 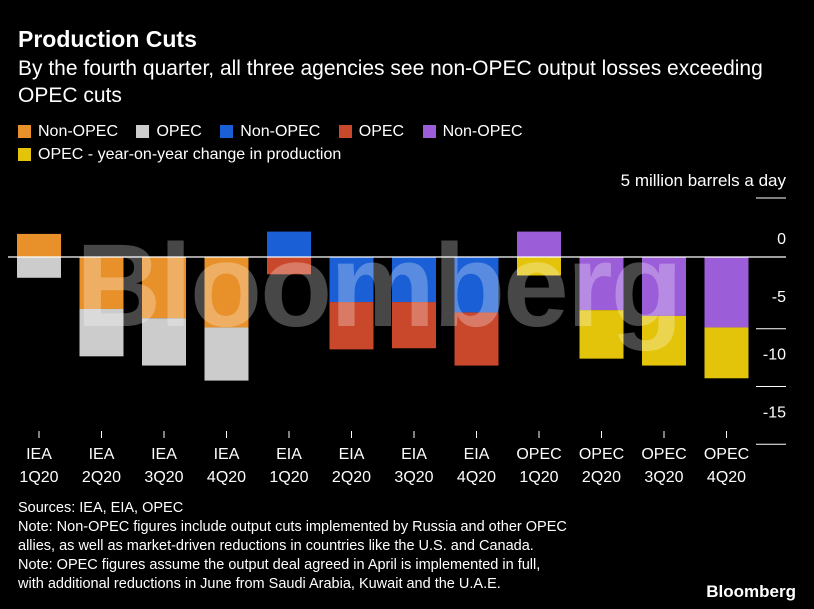 What do you see at coordinates (101, 508) in the screenshot?
I see `sources-text: Sources: IEA, EIA, OPEC` at bounding box center [101, 508].